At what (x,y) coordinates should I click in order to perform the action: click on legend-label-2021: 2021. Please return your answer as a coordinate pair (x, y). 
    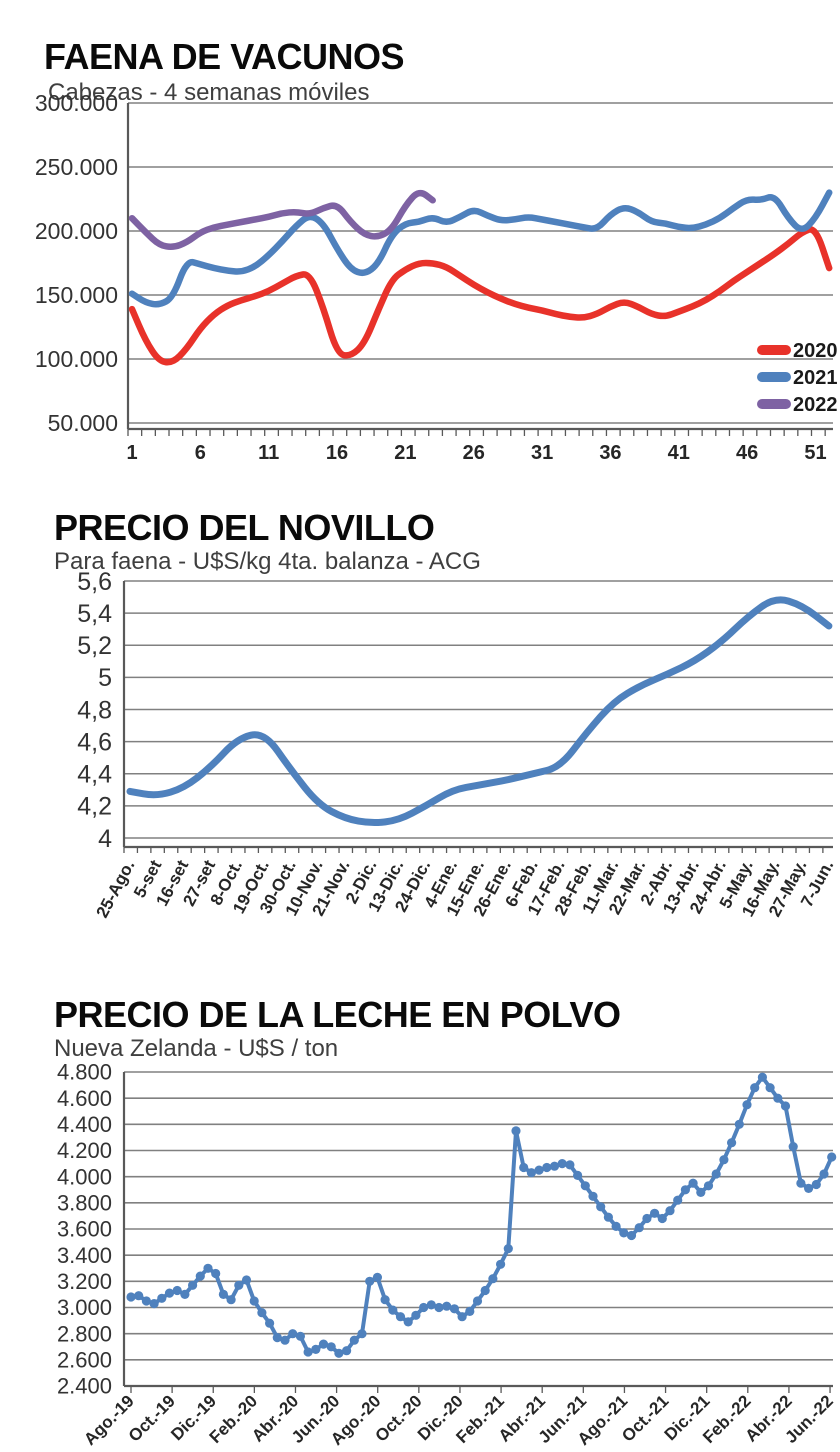
    Looking at the image, I should click on (815, 378).